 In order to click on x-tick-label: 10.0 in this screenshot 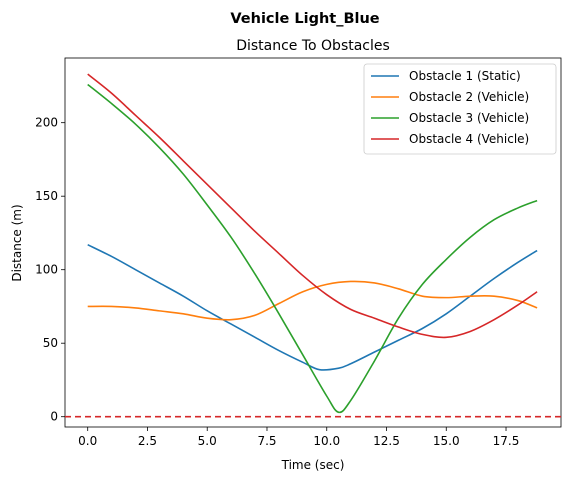, I will do `click(326, 441)`.